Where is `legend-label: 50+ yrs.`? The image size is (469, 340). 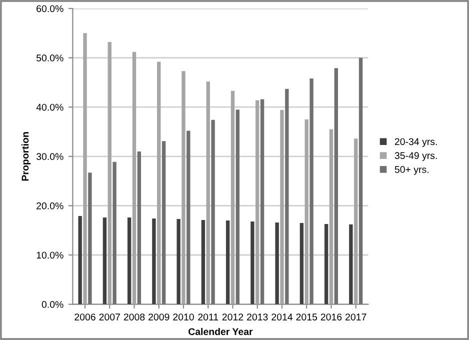 legend-label: 50+ yrs. is located at coordinates (411, 170).